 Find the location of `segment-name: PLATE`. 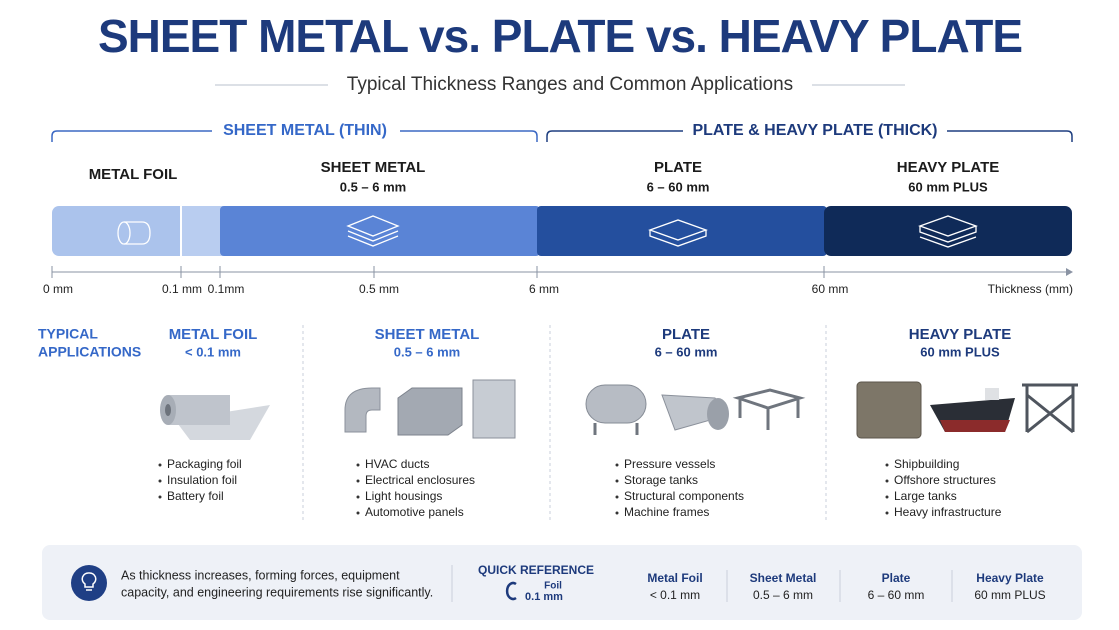

segment-name: PLATE is located at coordinates (678, 167).